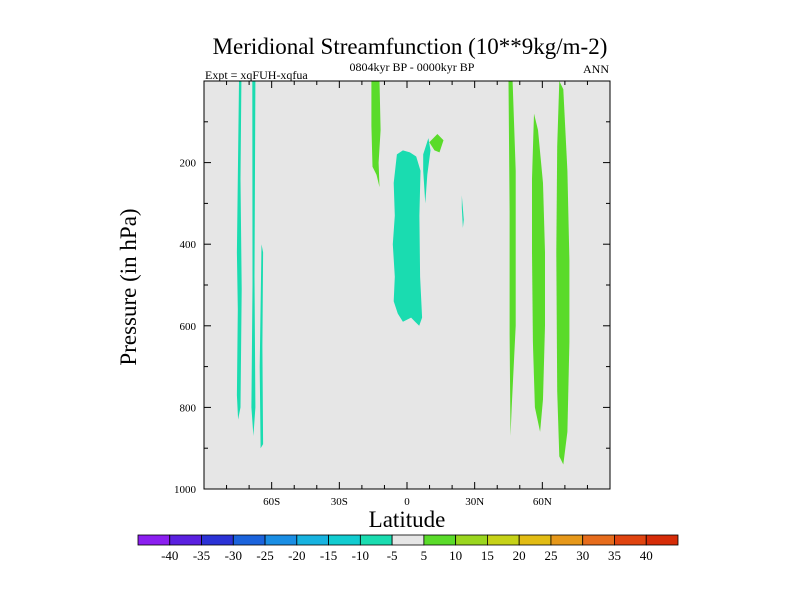  I want to click on colorbar-label: -40, so click(169, 555).